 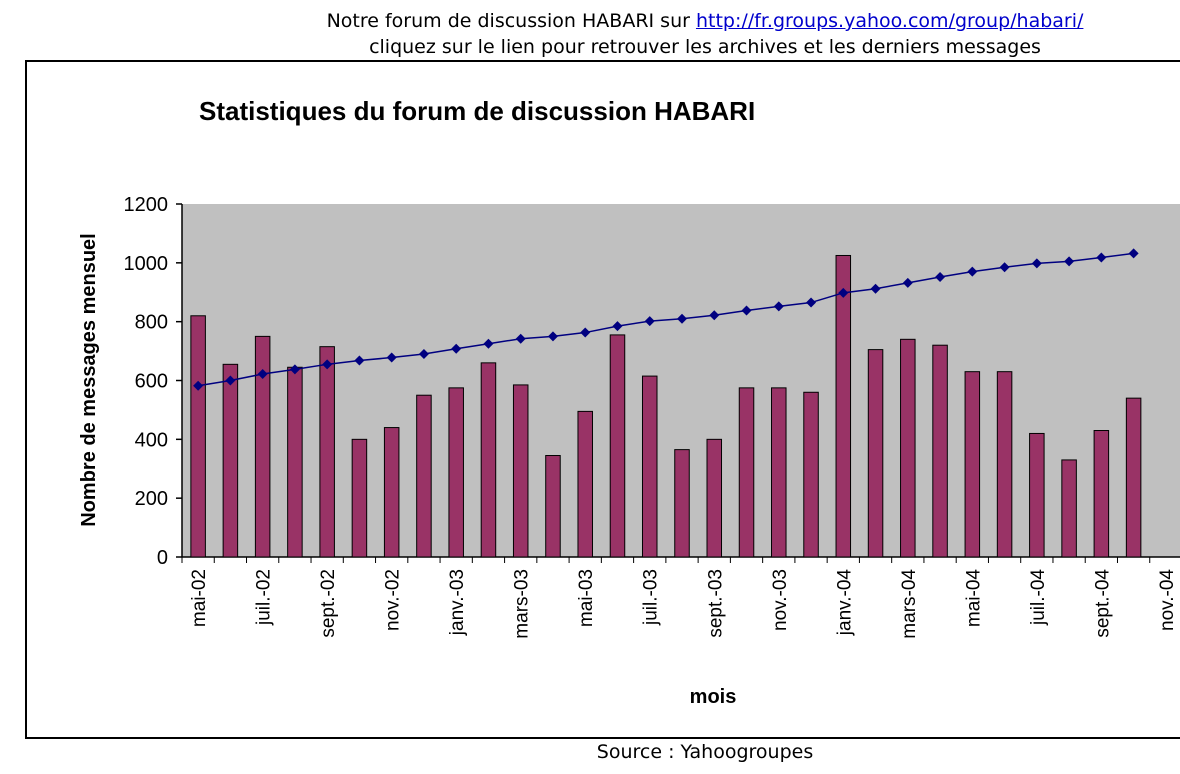 What do you see at coordinates (651, 597) in the screenshot?
I see `x-tick-label: juil.-03` at bounding box center [651, 597].